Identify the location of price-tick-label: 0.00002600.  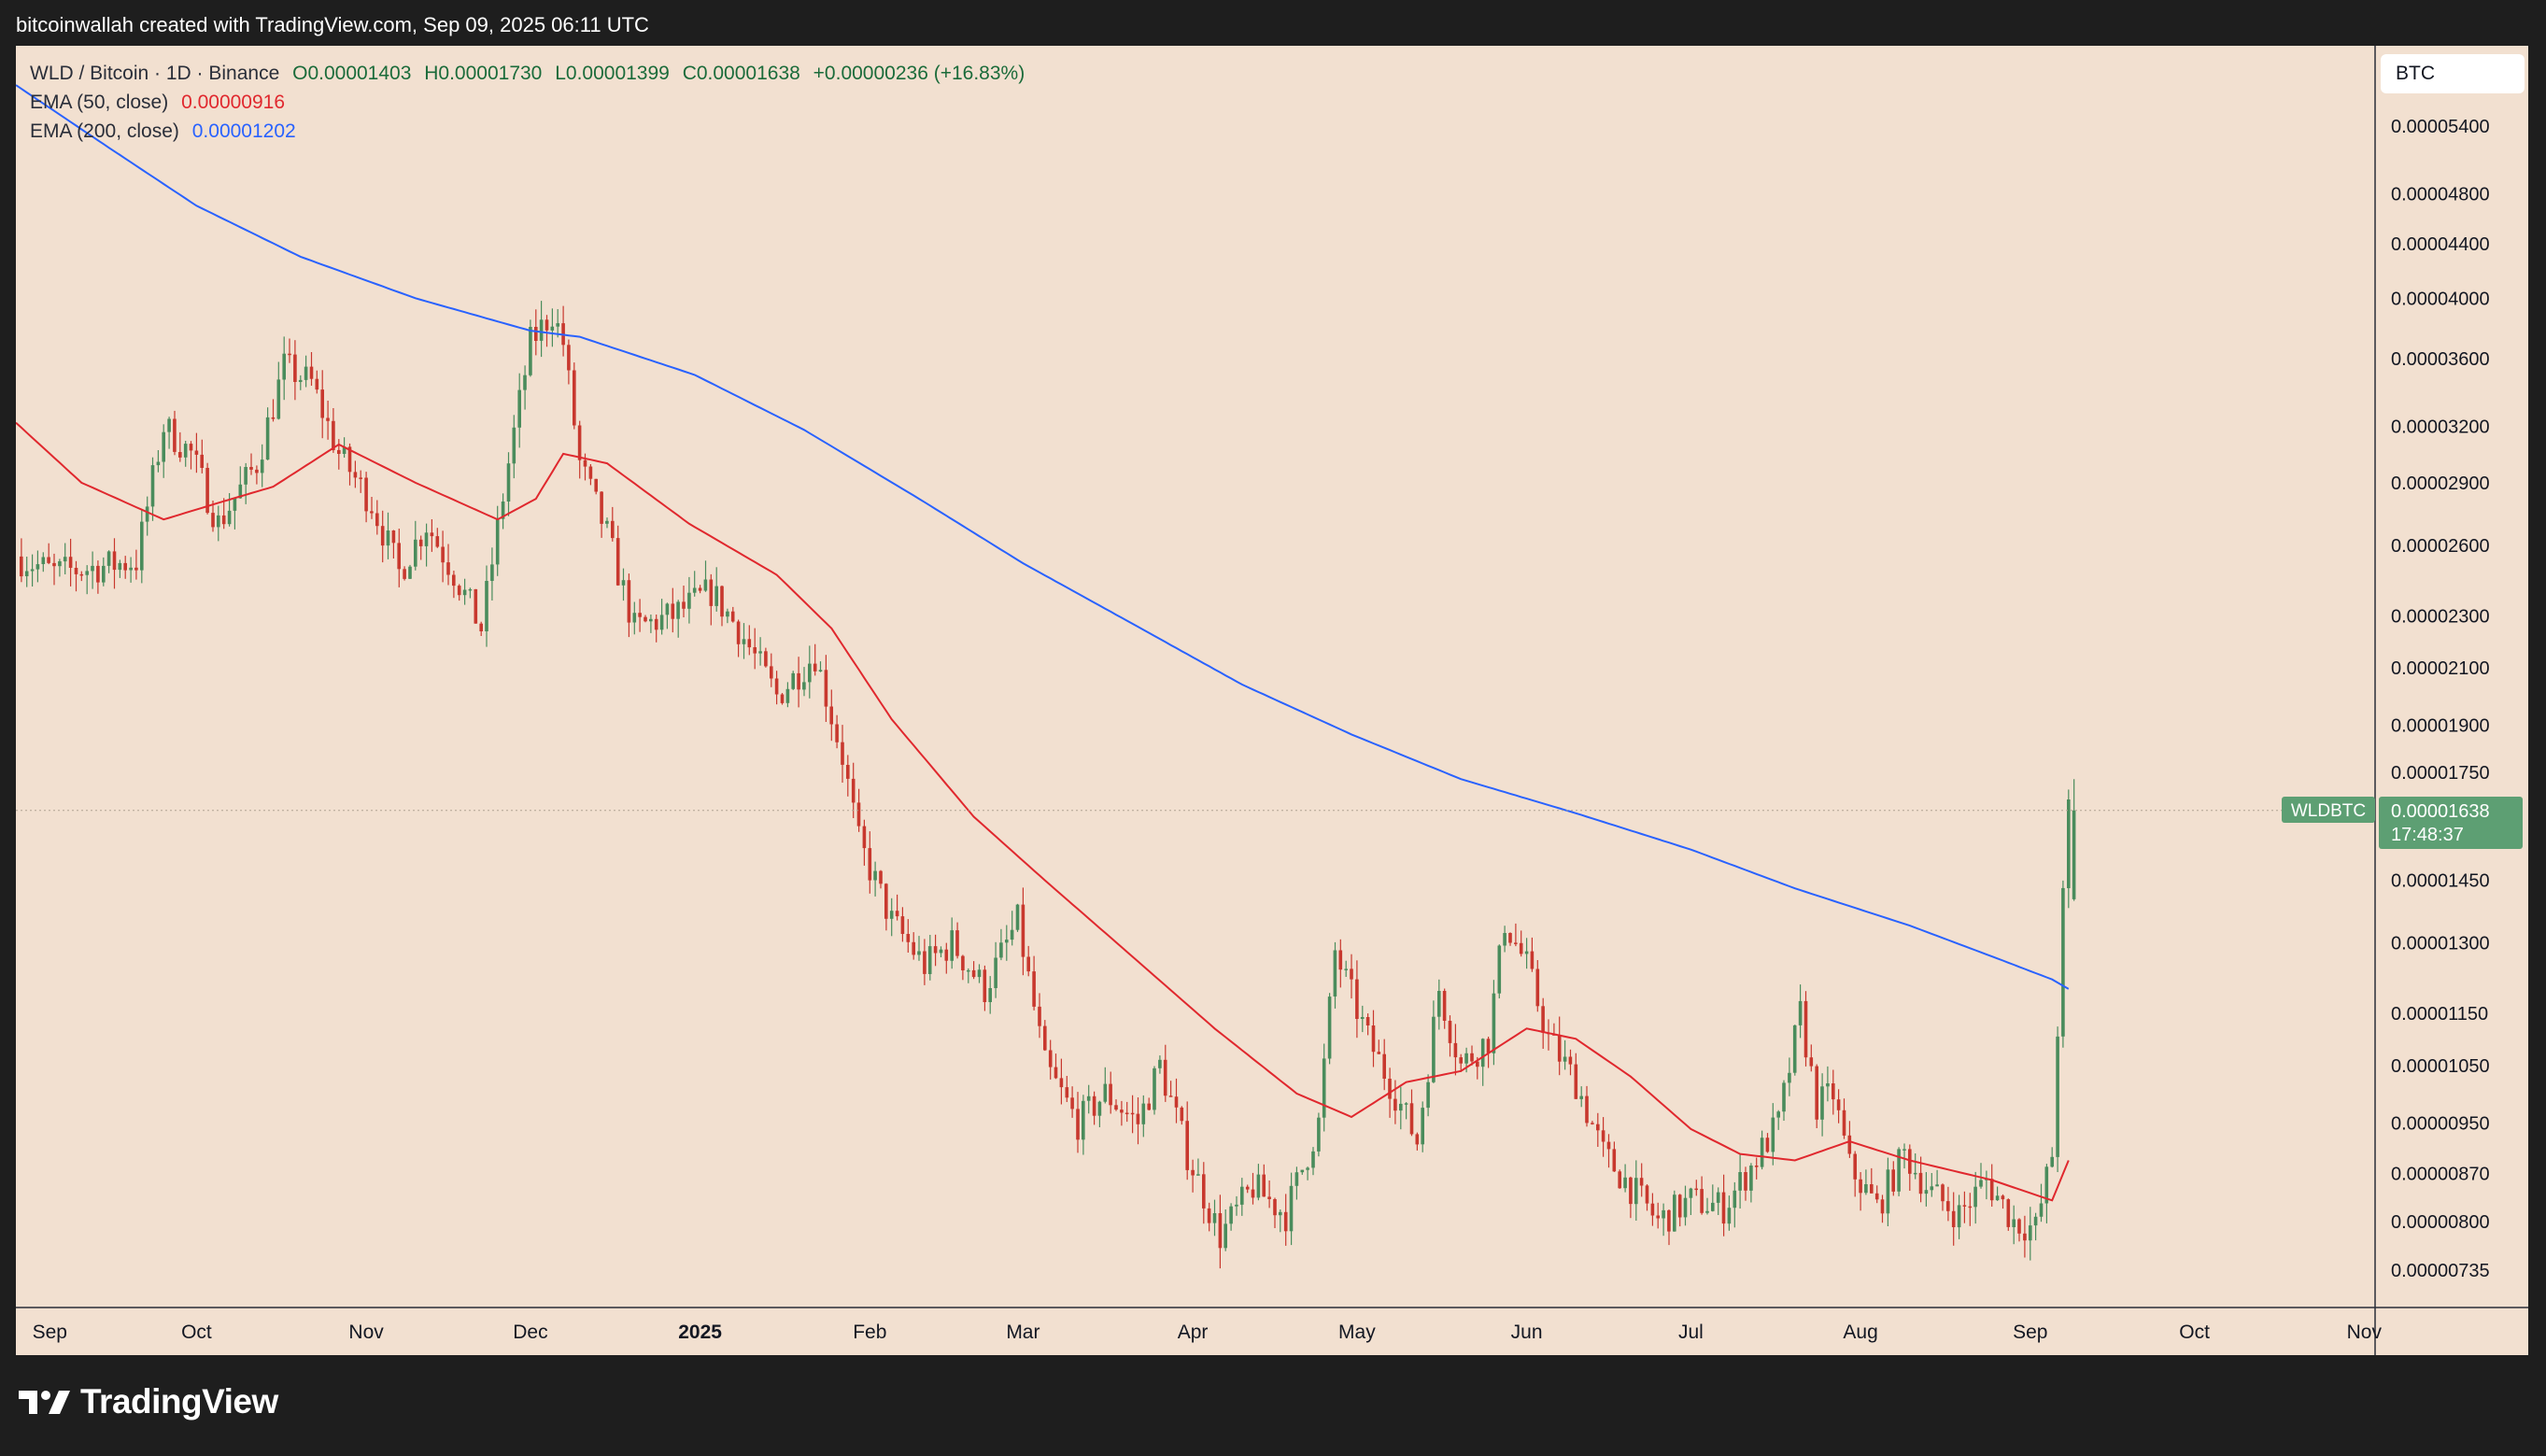
(2440, 546).